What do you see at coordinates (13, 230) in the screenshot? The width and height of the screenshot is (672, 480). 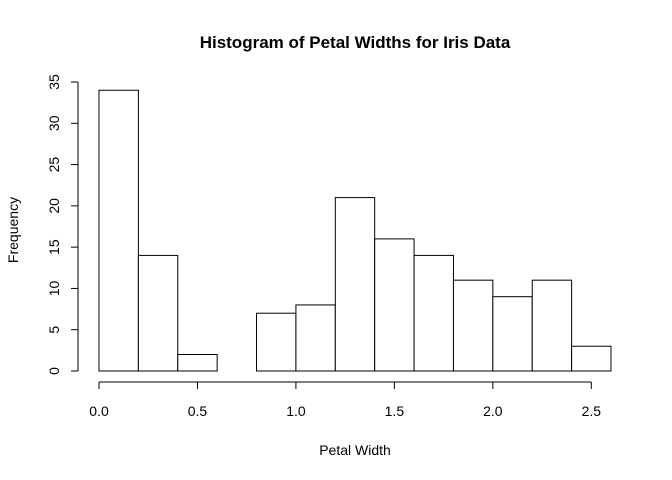 I see `y-axis-label: Frequency` at bounding box center [13, 230].